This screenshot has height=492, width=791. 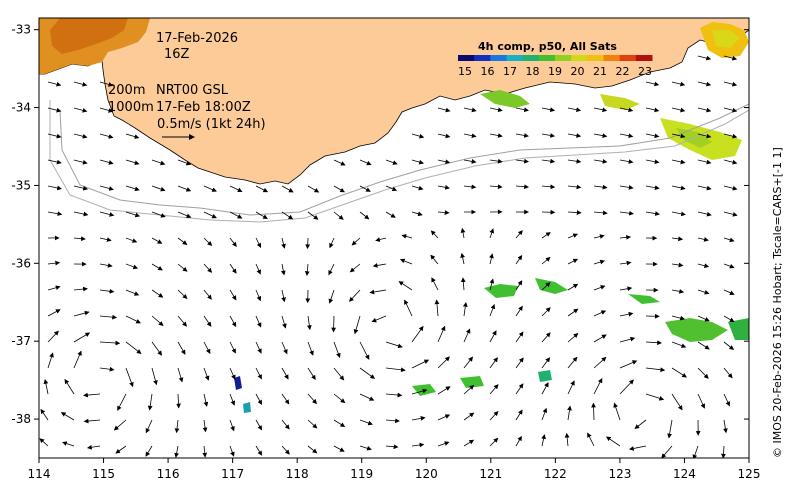 What do you see at coordinates (555, 71) in the screenshot?
I see `colorbar-labels: 15 16 17 18 19 20 21 22 23` at bounding box center [555, 71].